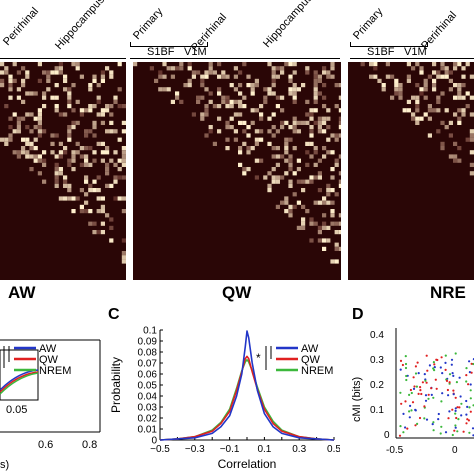 The width and height of the screenshot is (474, 474). I want to click on panel-b-inset-qw-line, so click(19, 382).